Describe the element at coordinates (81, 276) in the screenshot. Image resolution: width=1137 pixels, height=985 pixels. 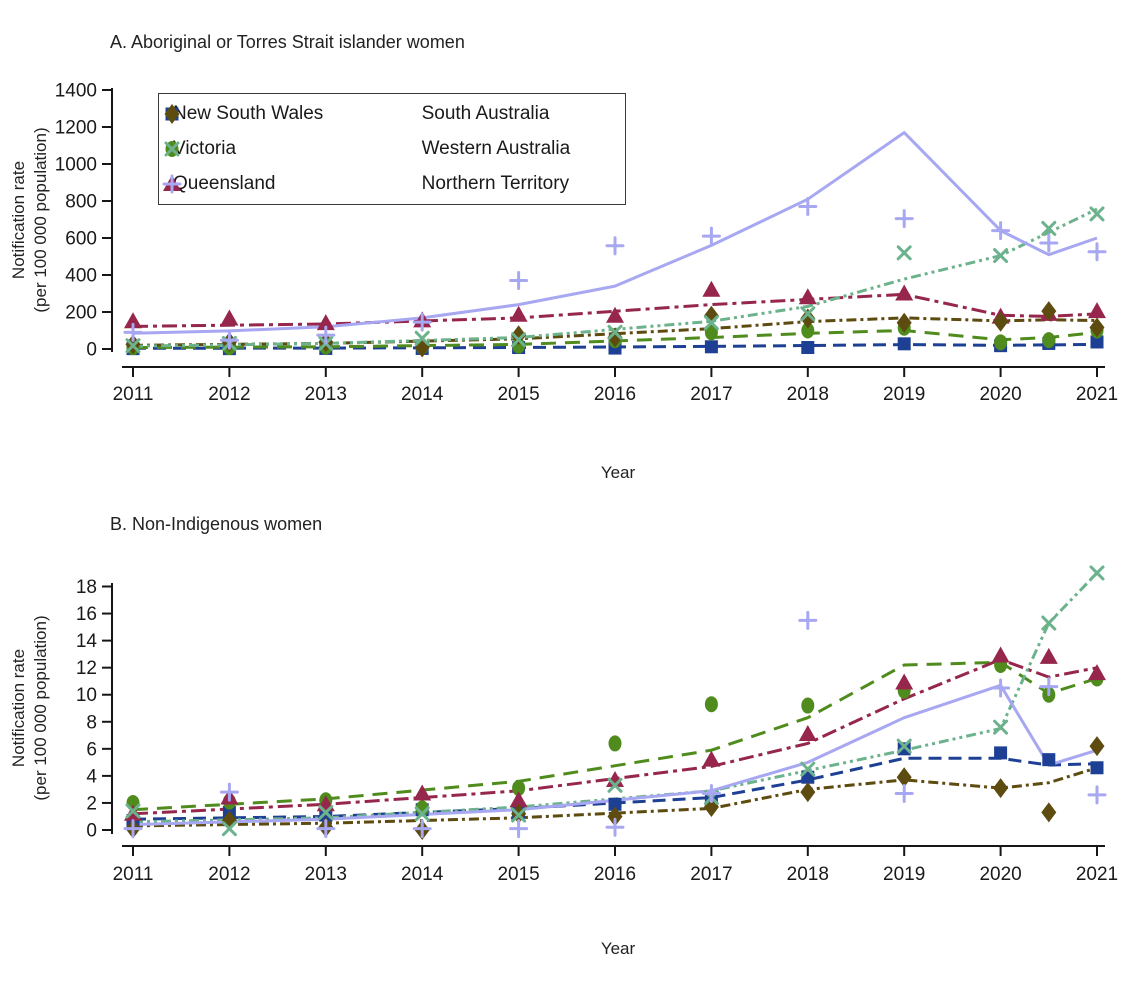
I see `y-tick-label: 400` at that location.